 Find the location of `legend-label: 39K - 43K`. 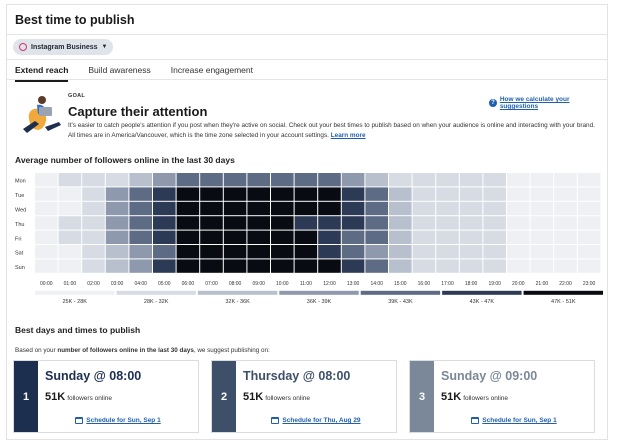

legend-label: 39K - 43K is located at coordinates (400, 301).